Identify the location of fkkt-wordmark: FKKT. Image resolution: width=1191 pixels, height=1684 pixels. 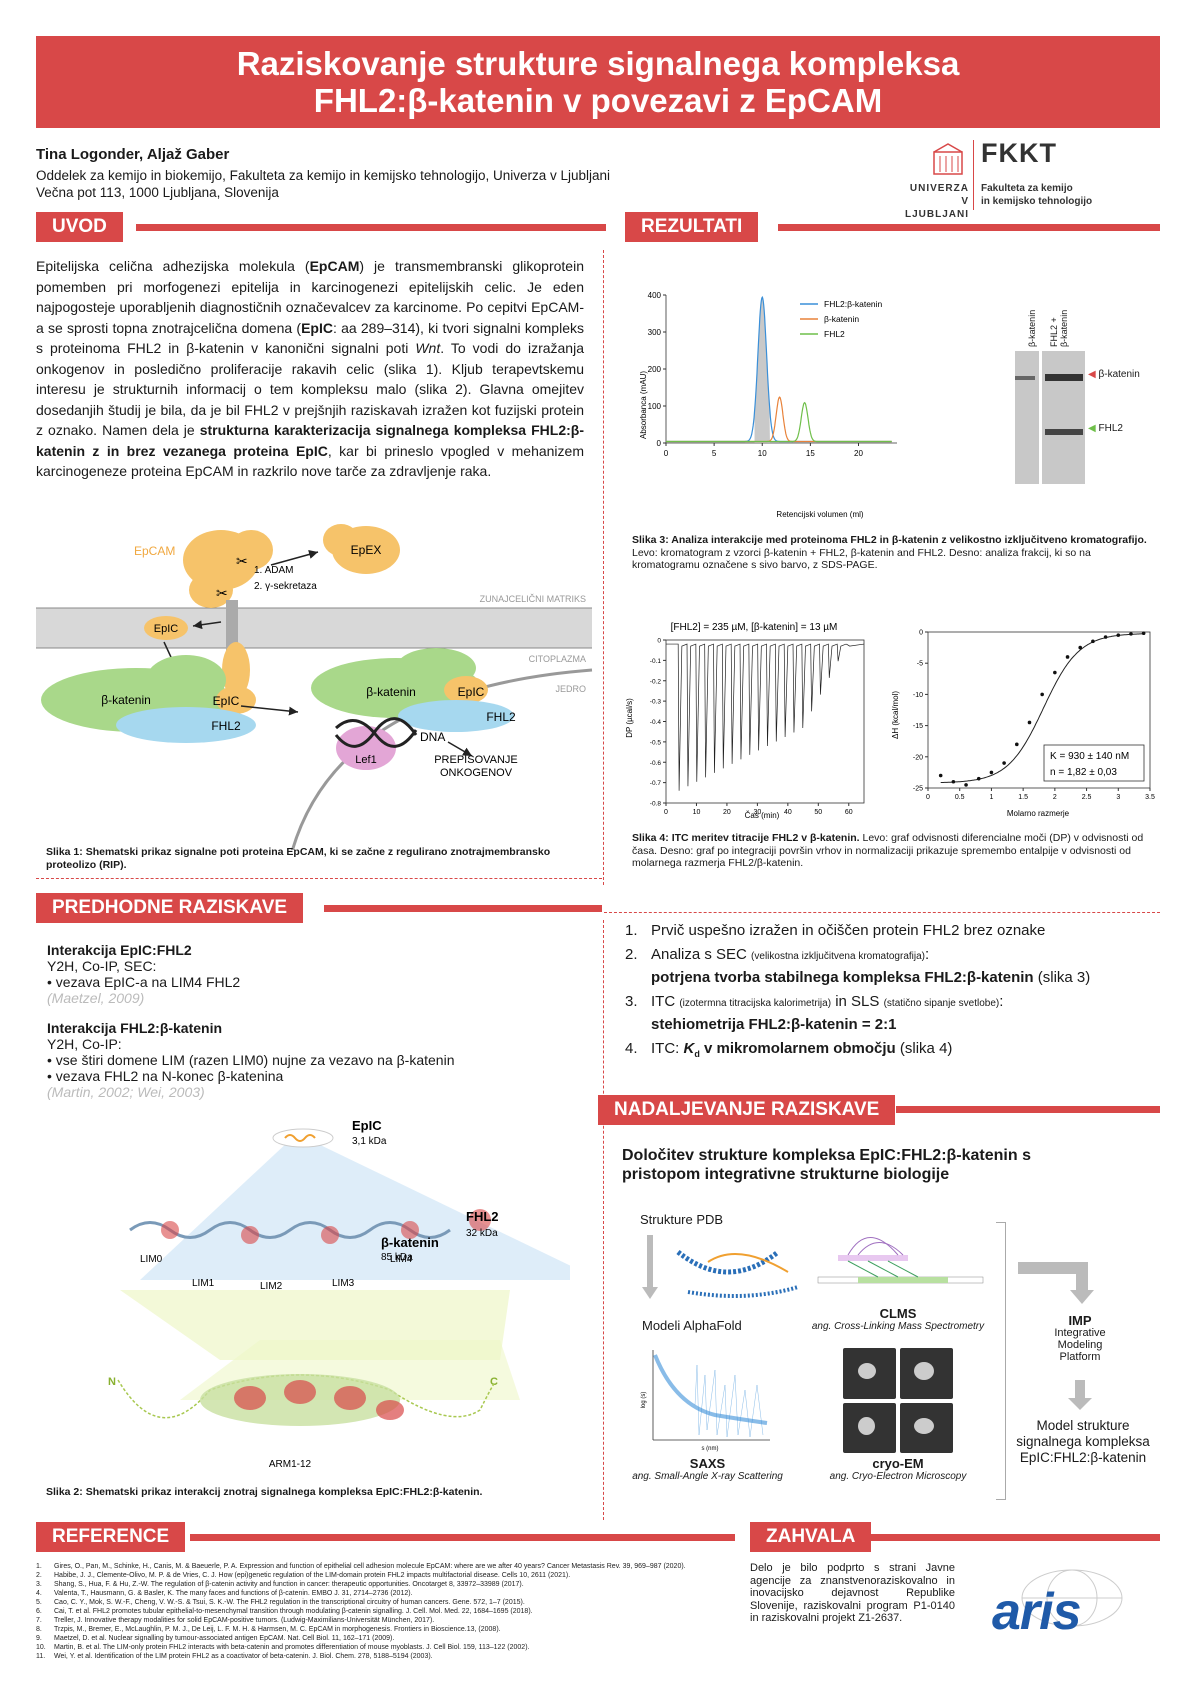
(1019, 153).